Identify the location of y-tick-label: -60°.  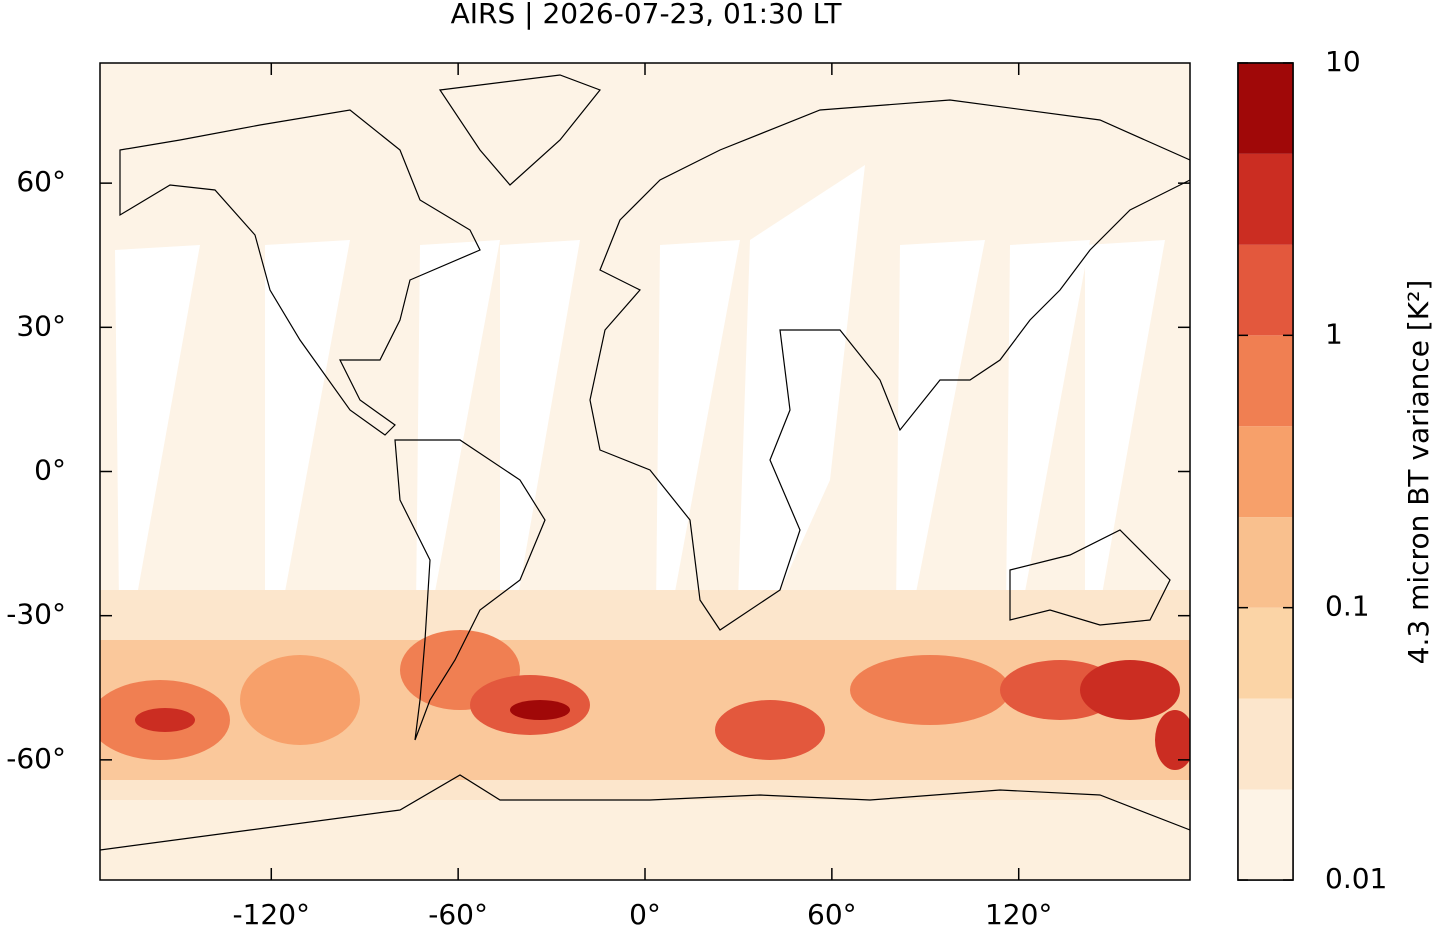
(36, 758).